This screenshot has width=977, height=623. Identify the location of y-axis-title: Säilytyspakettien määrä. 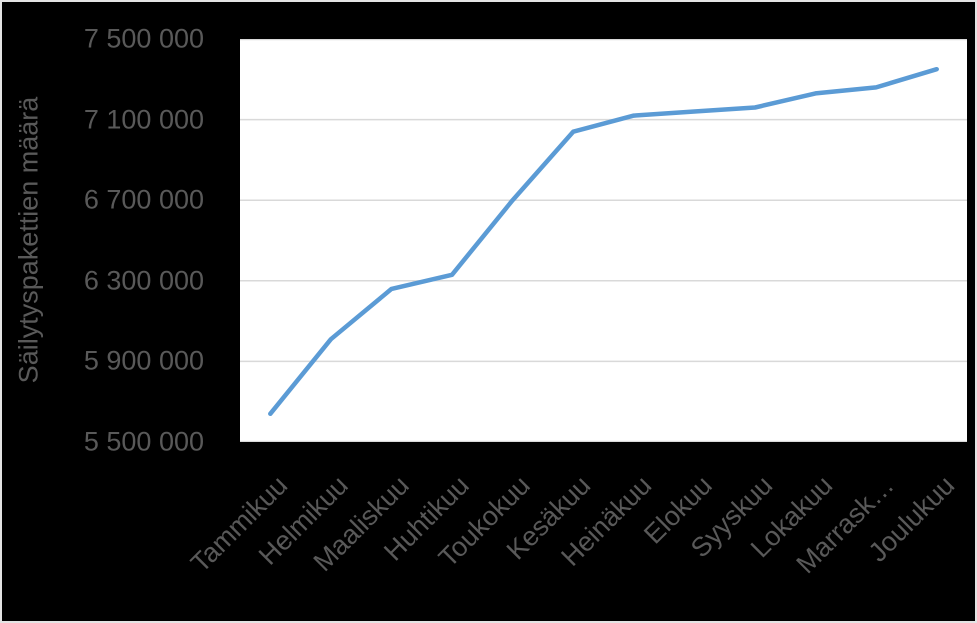
(28, 240).